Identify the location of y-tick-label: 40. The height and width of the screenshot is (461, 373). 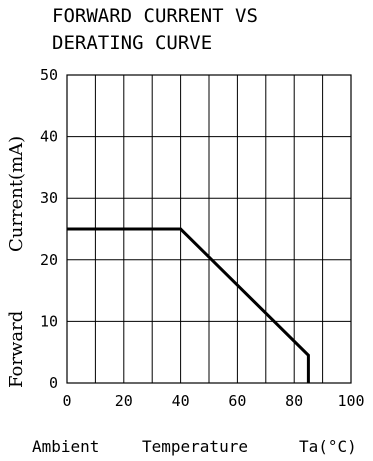
(49, 137).